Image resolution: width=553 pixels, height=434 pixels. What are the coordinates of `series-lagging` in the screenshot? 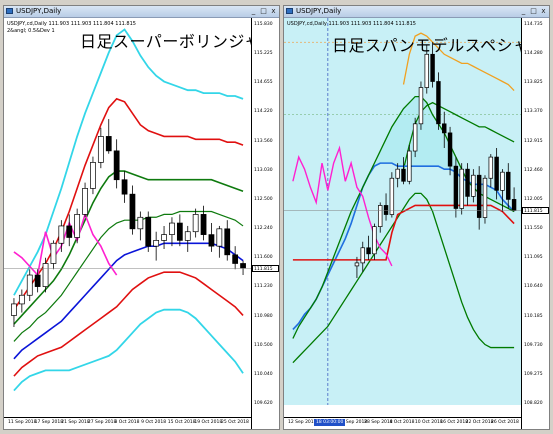 It's located at (65, 244).